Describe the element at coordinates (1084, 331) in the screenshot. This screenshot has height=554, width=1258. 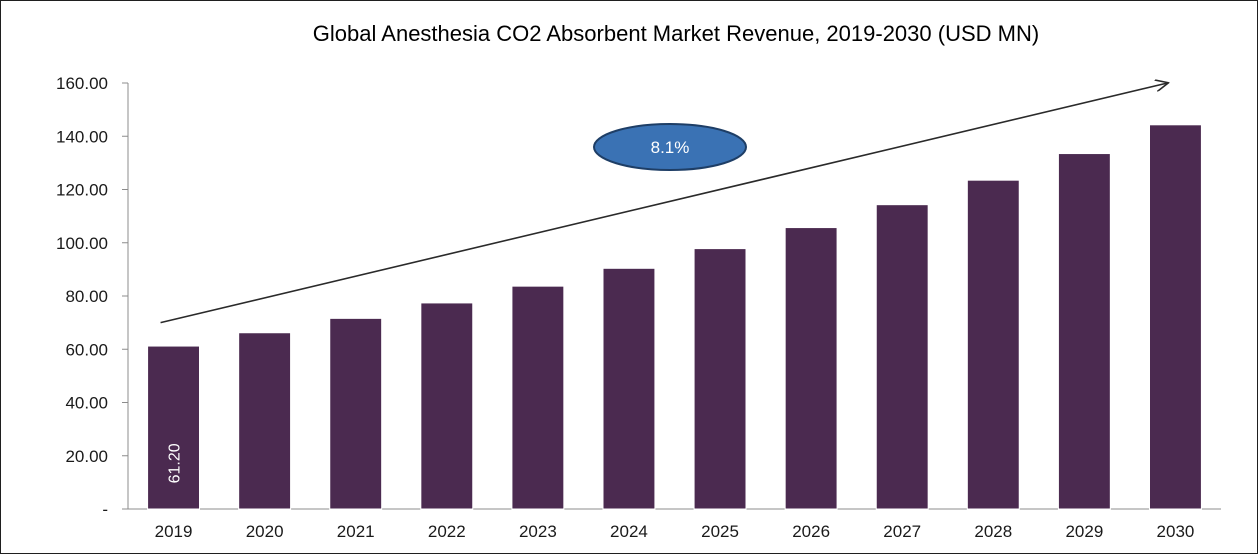
I see `bar-2029` at that location.